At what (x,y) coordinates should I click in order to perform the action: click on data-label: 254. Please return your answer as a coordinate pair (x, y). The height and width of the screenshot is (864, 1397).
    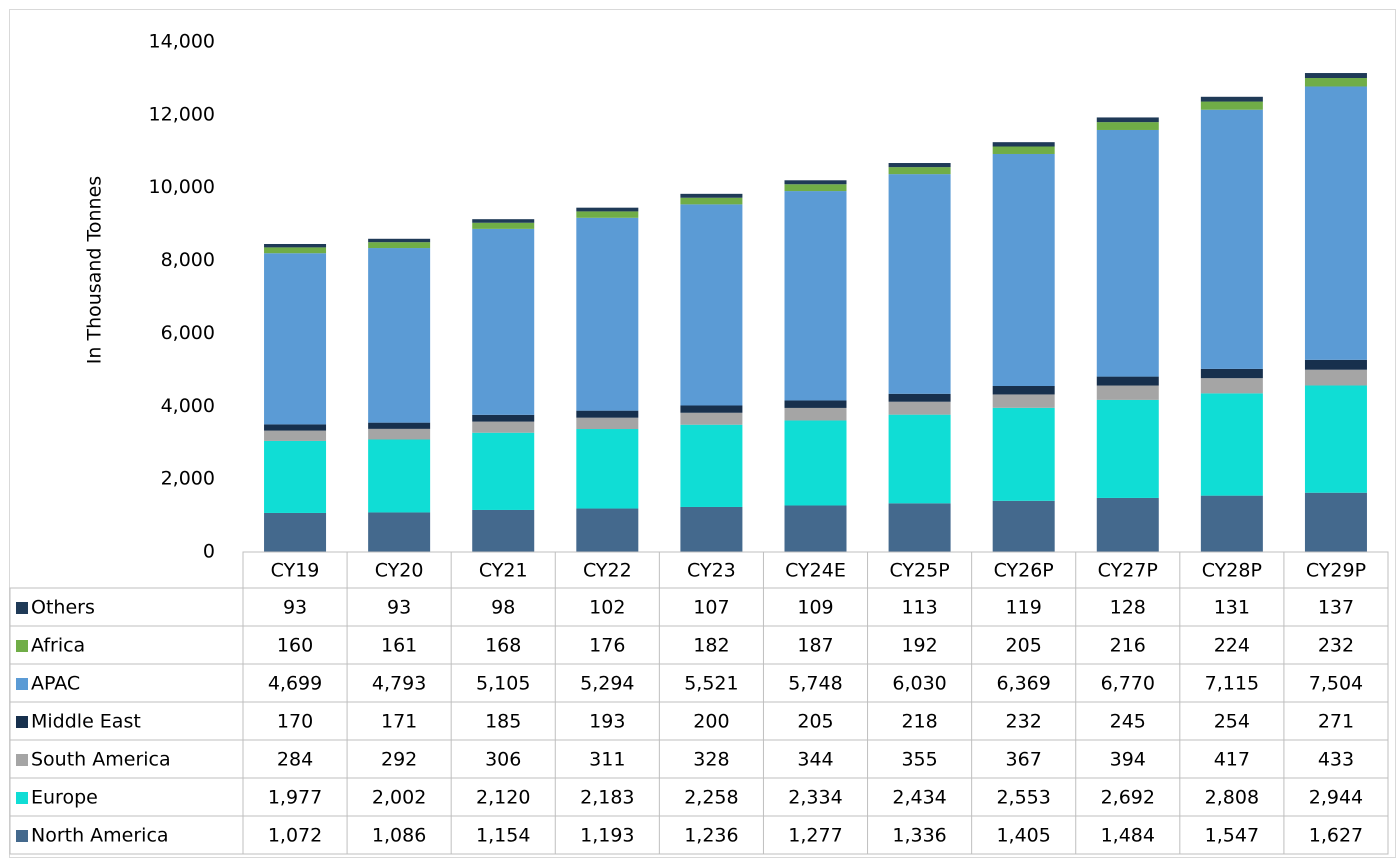
    Looking at the image, I should click on (1232, 722).